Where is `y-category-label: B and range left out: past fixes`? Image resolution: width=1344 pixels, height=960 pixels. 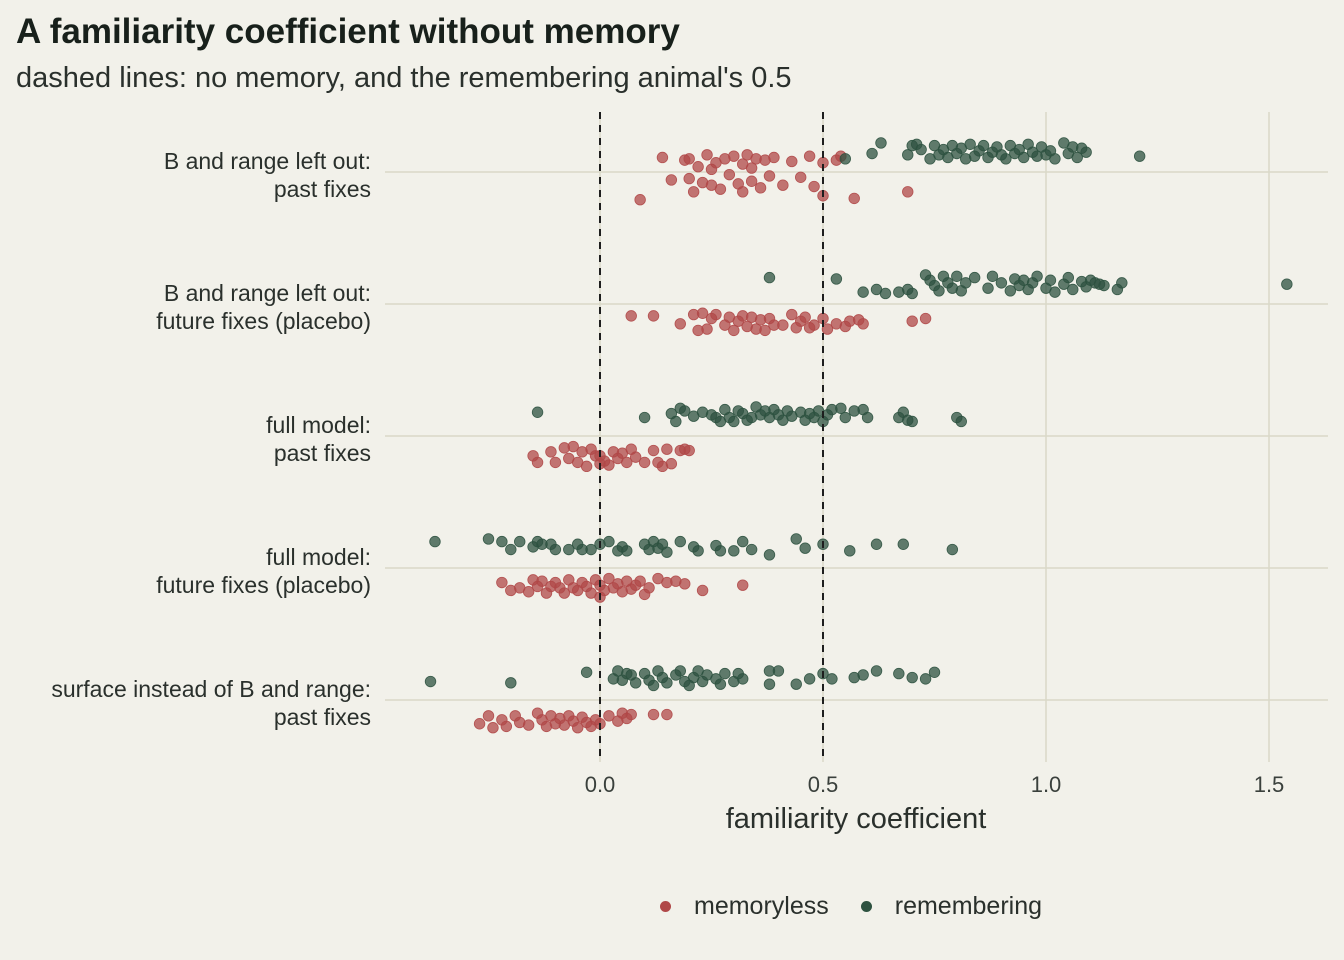 y-category-label: B and range left out: past fixes is located at coordinates (267, 175).